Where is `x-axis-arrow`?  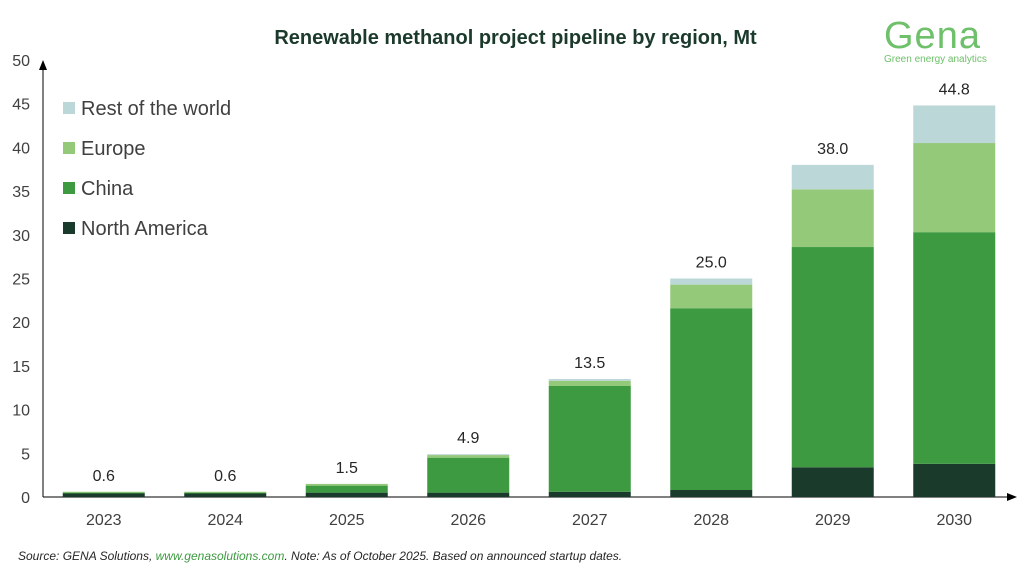 x-axis-arrow is located at coordinates (1012, 497).